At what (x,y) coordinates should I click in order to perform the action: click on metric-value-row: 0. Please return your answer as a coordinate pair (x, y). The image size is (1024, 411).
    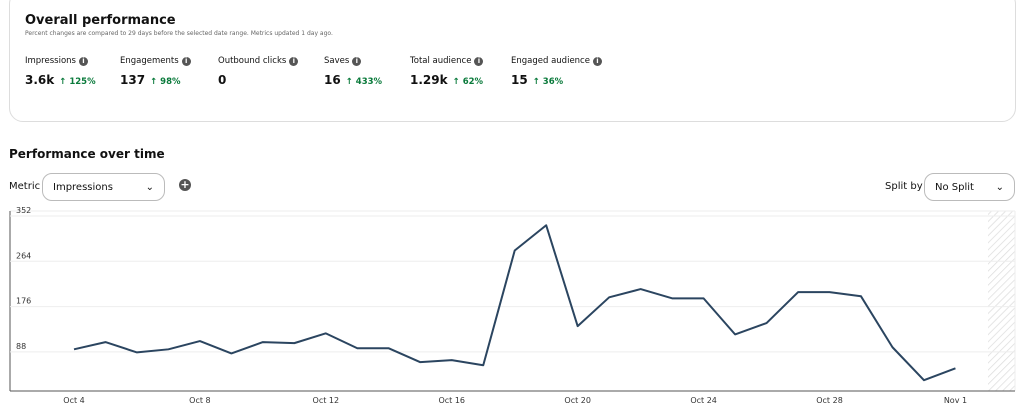
    Looking at the image, I should click on (222, 80).